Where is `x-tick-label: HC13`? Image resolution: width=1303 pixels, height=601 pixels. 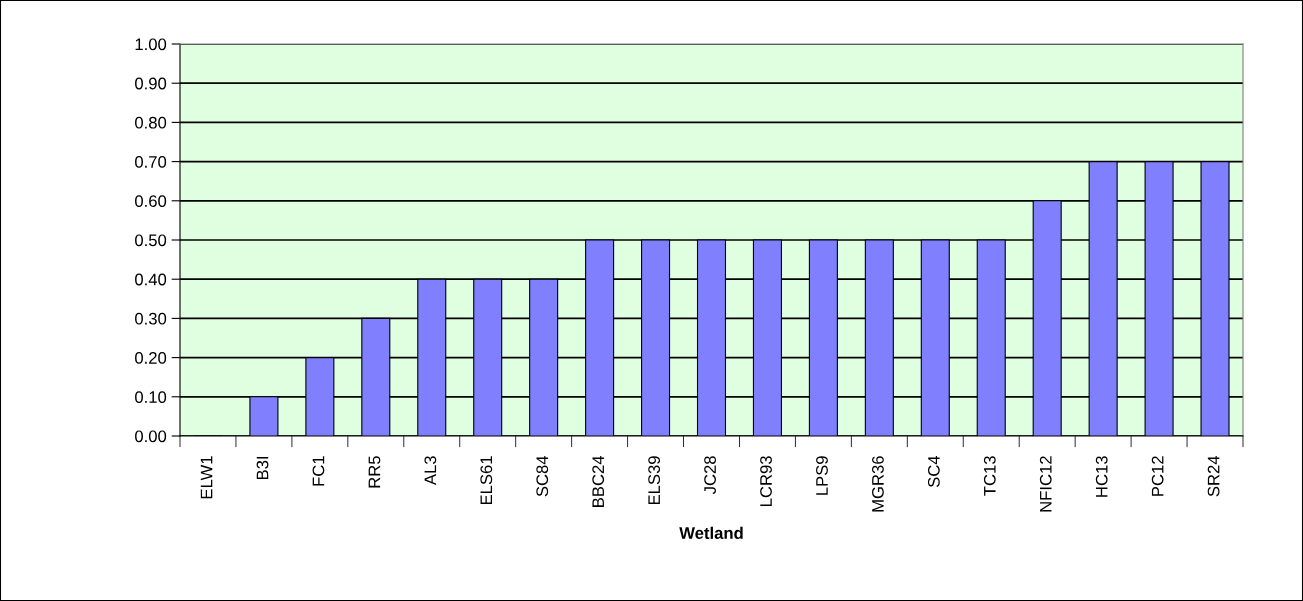 x-tick-label: HC13 is located at coordinates (1101, 476).